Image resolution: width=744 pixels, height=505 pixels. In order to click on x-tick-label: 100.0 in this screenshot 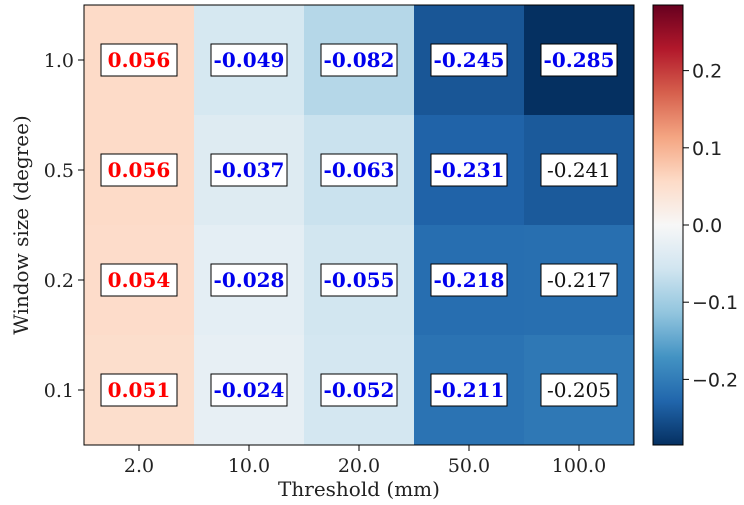, I will do `click(579, 466)`.